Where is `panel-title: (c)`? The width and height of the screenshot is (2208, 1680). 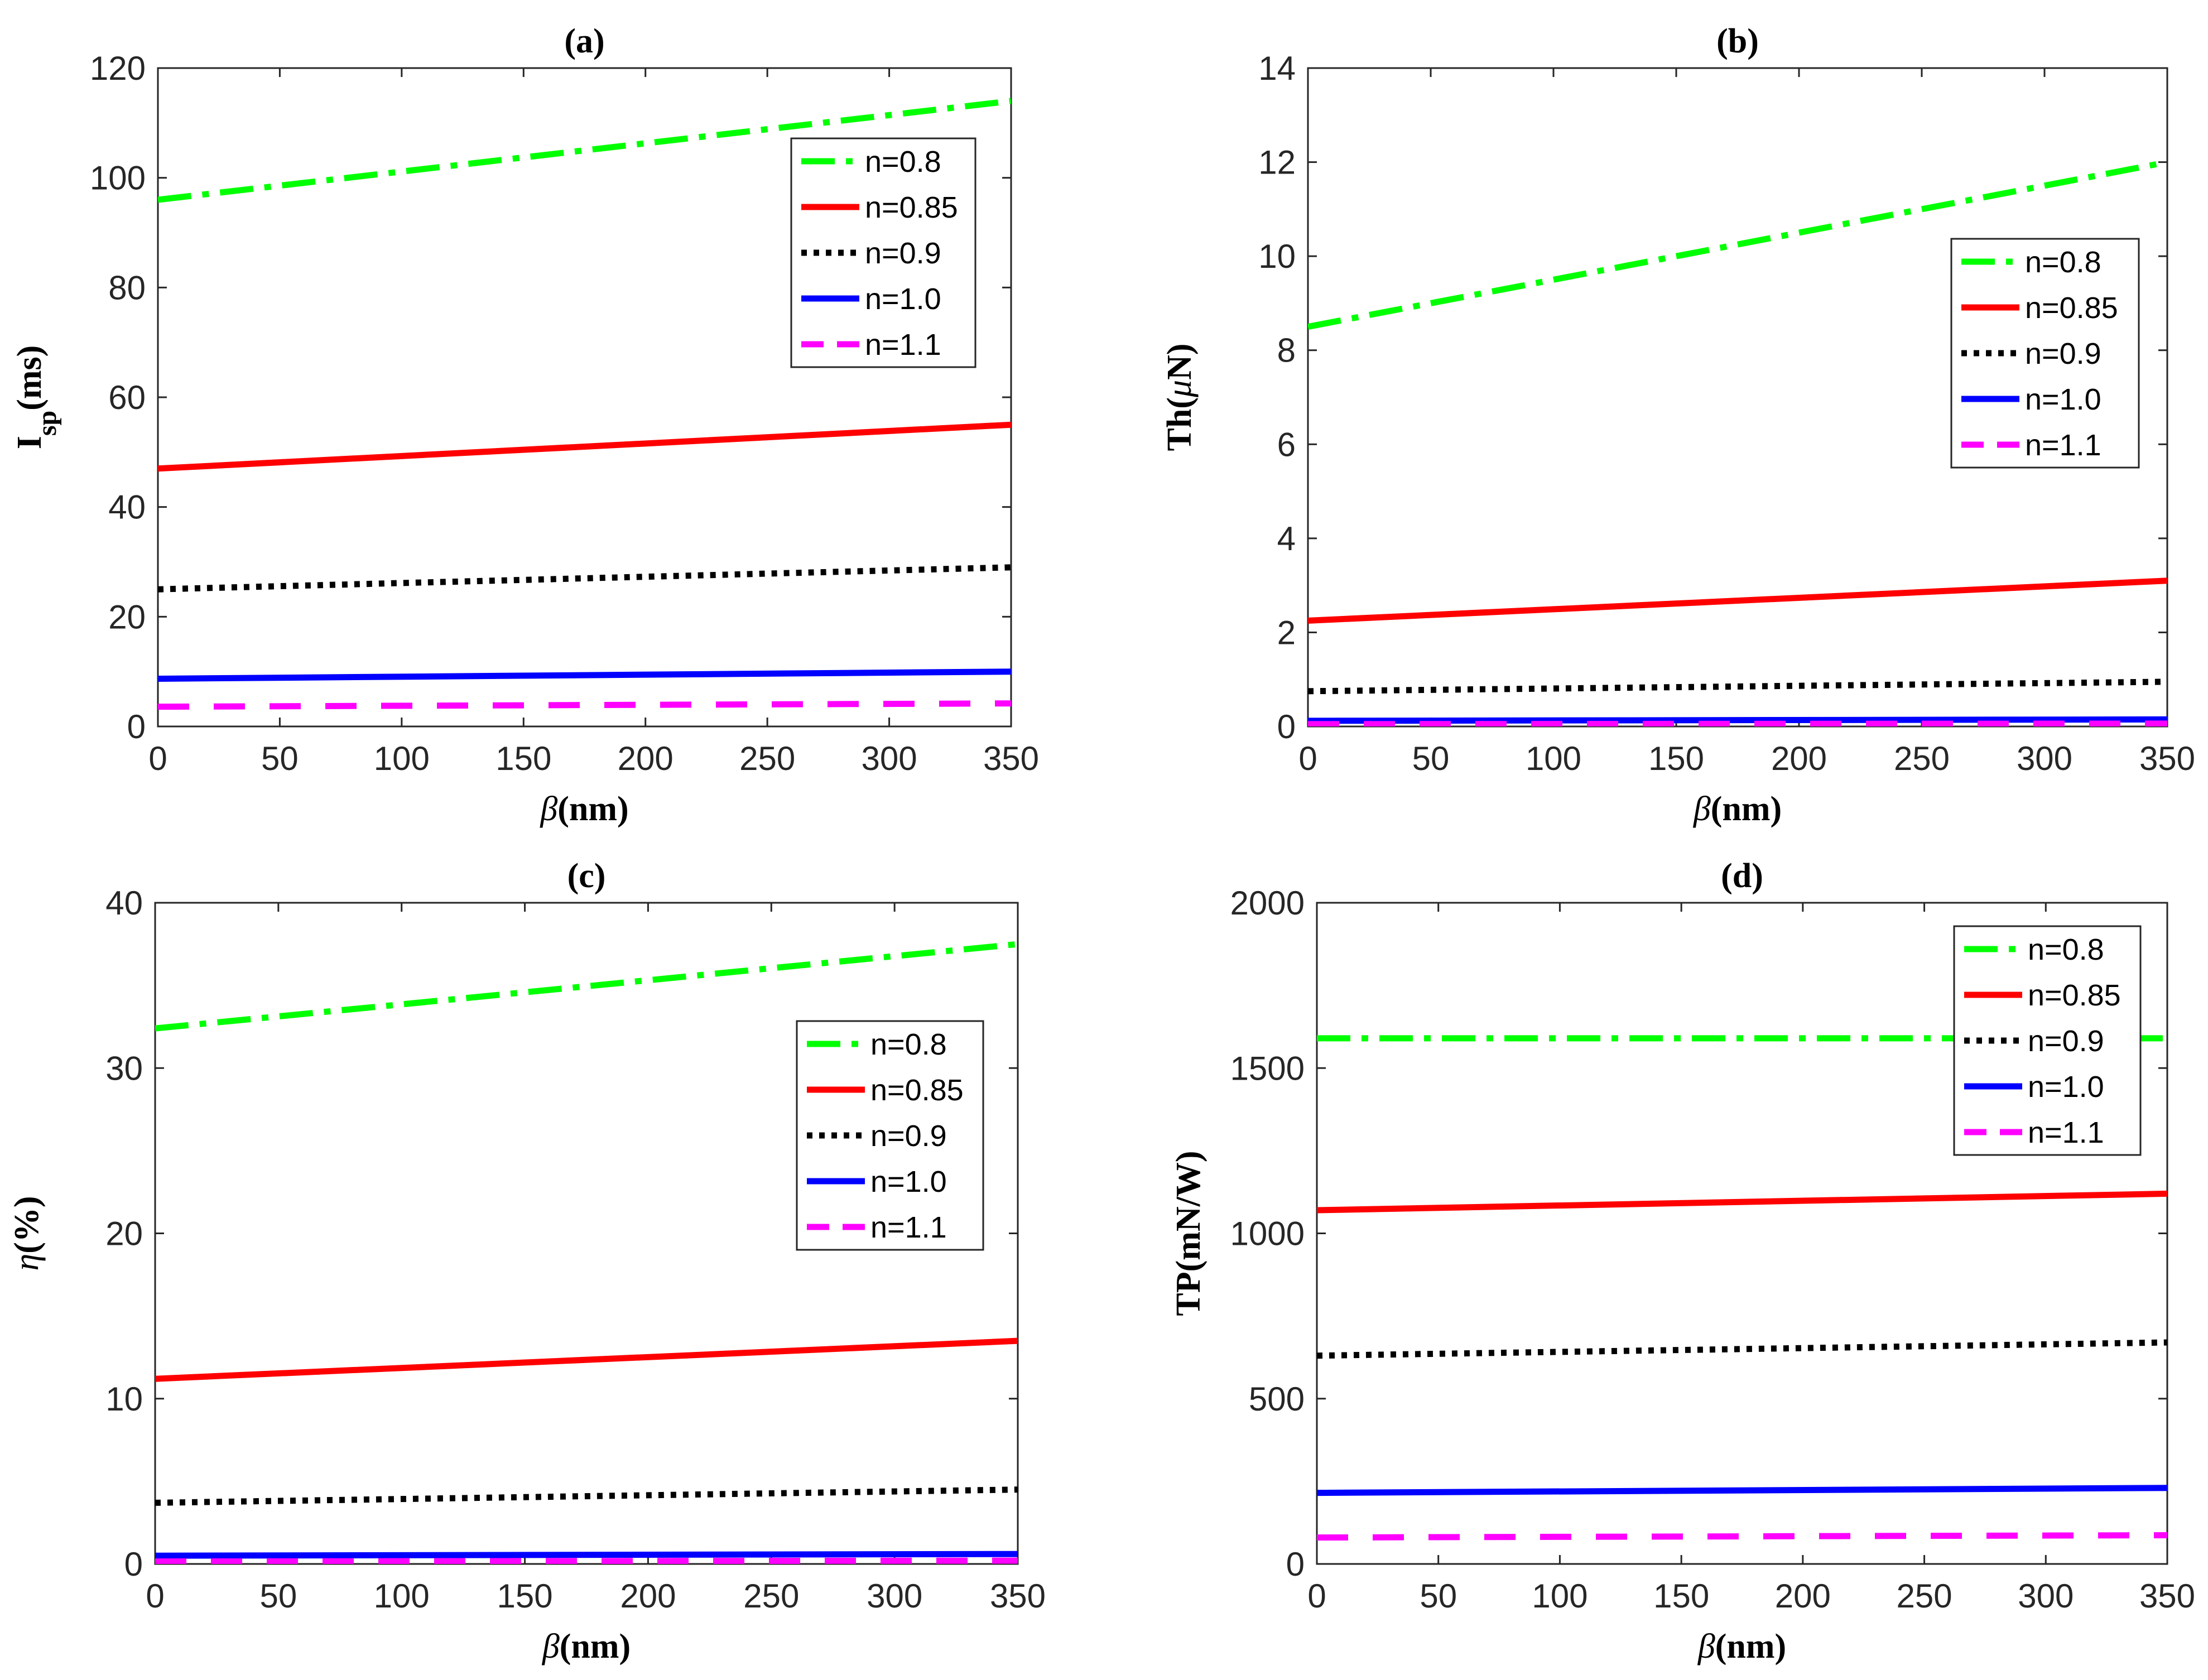
panel-title: (c) is located at coordinates (586, 876).